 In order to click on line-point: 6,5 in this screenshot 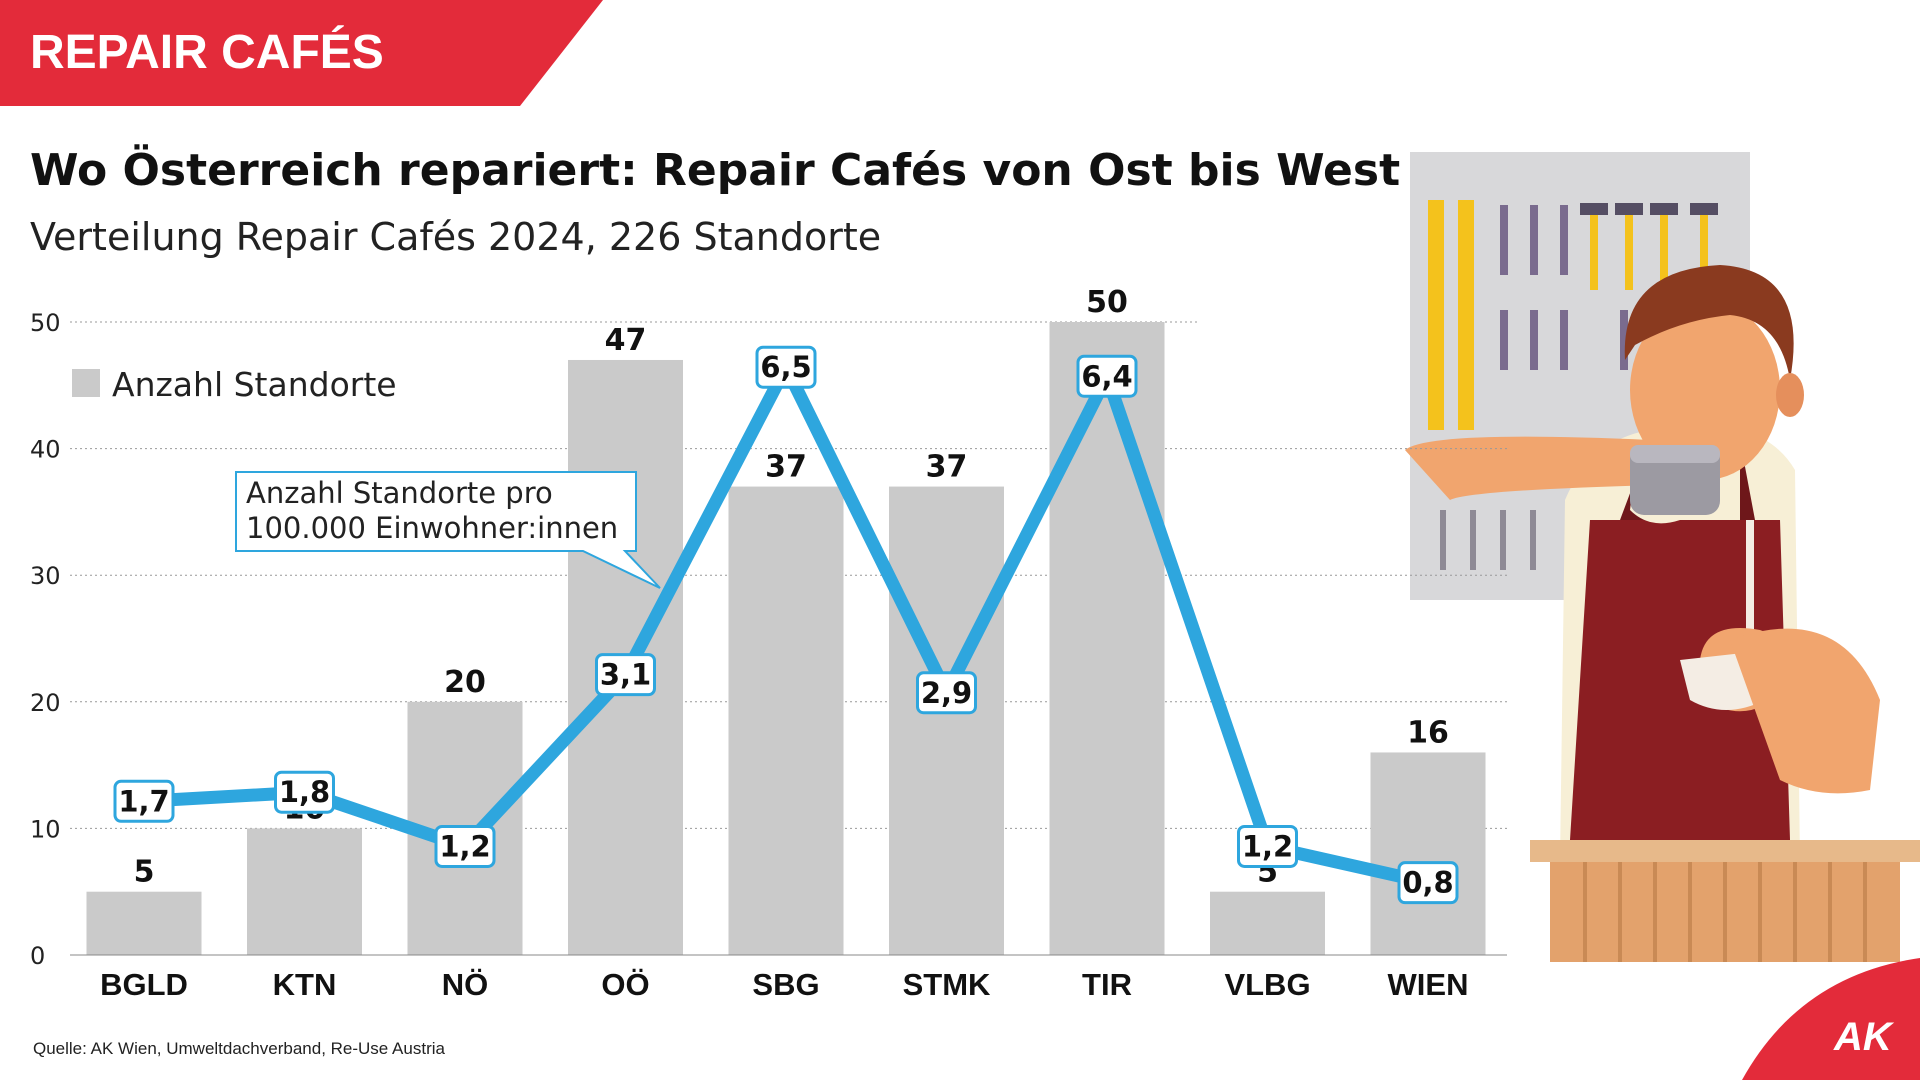, I will do `click(786, 367)`.